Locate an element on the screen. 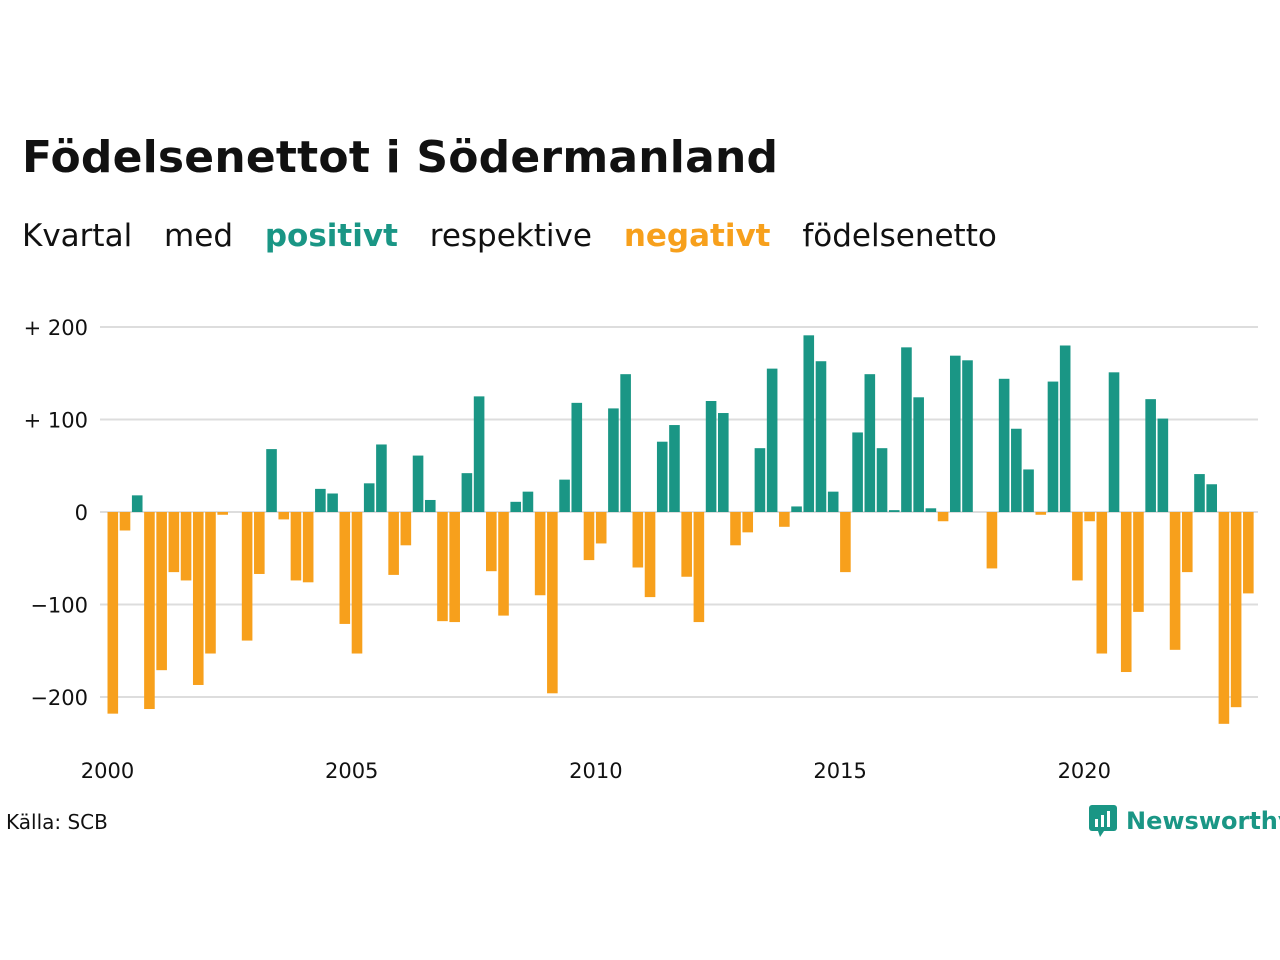  subtitle-word: med is located at coordinates (198, 236).